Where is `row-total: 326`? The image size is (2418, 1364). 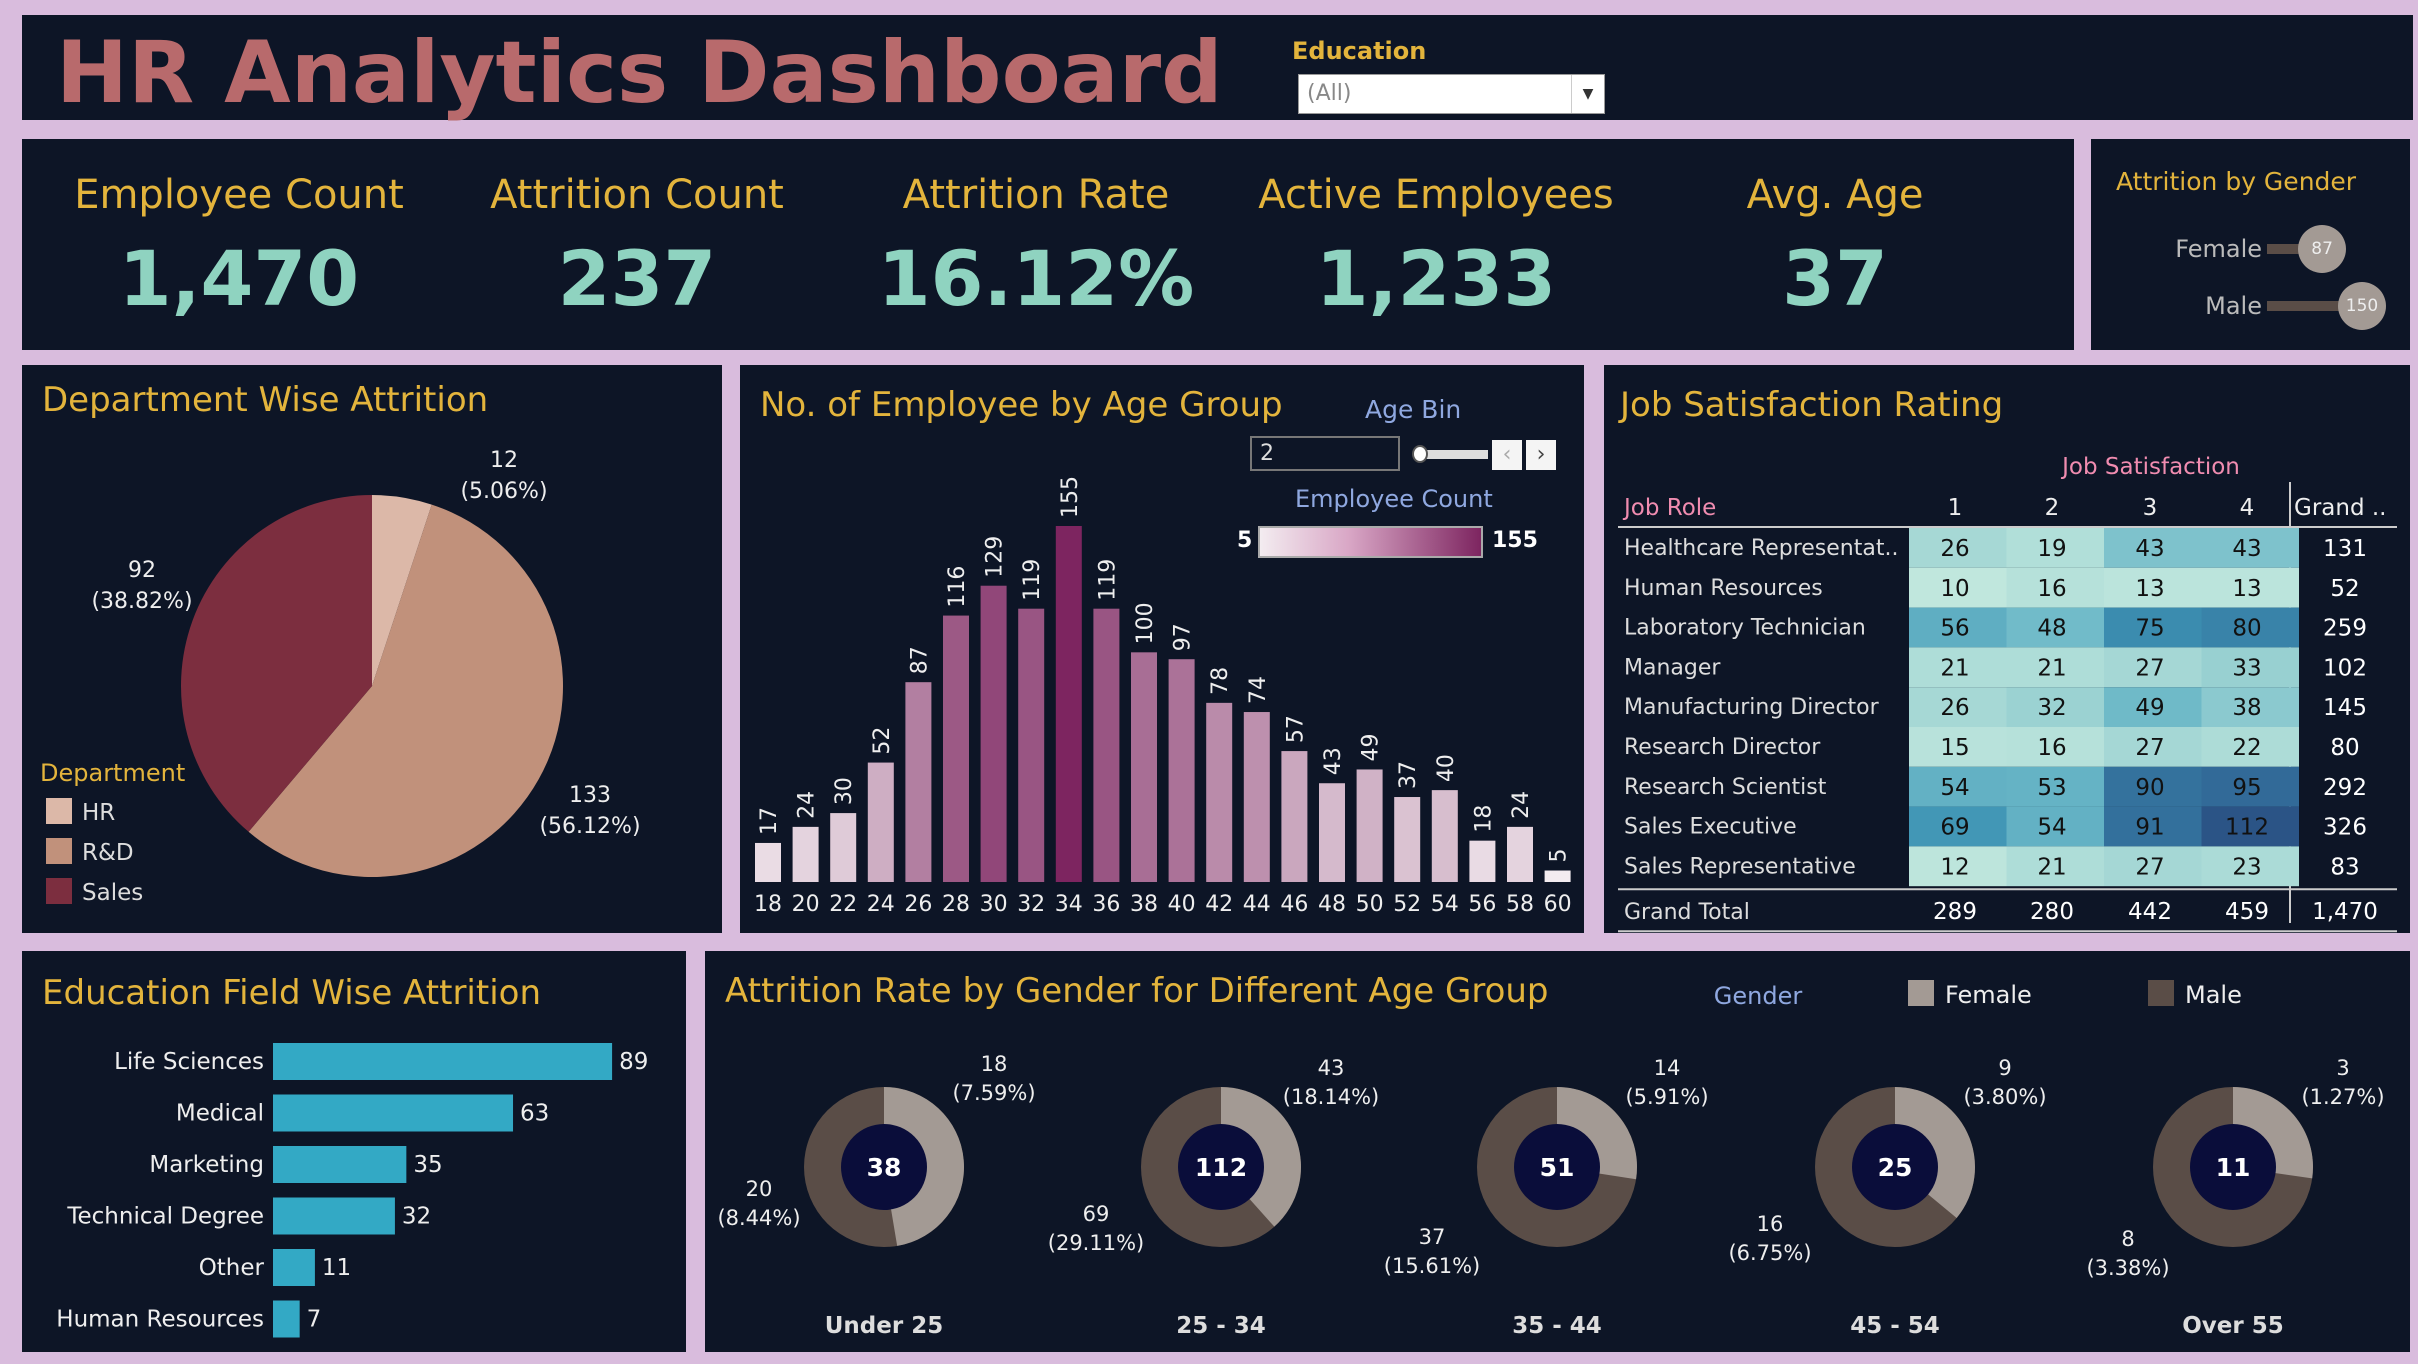
row-total: 326 is located at coordinates (2345, 828).